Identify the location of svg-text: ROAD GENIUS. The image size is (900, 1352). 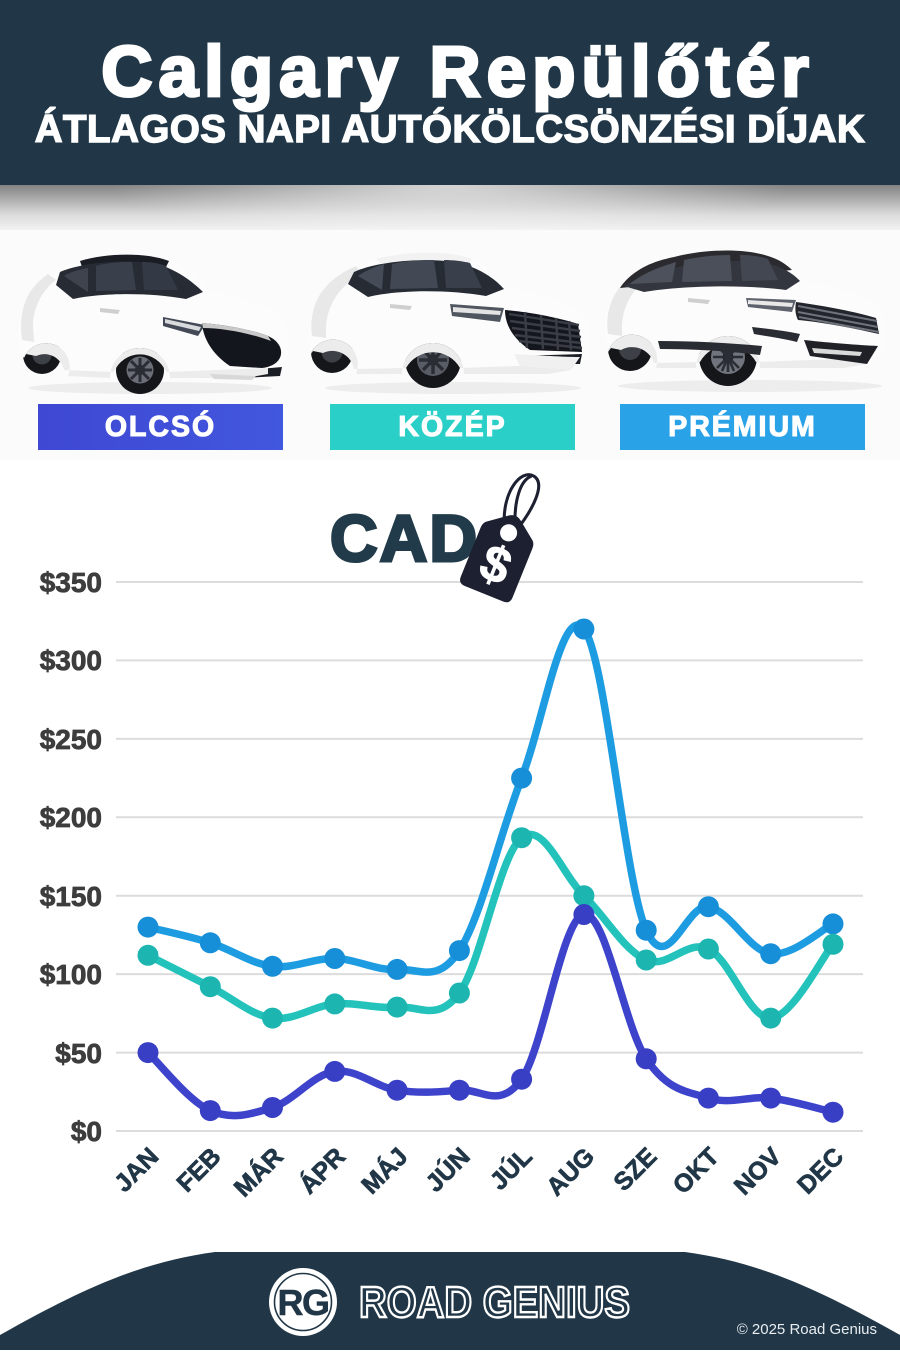
(494, 1302).